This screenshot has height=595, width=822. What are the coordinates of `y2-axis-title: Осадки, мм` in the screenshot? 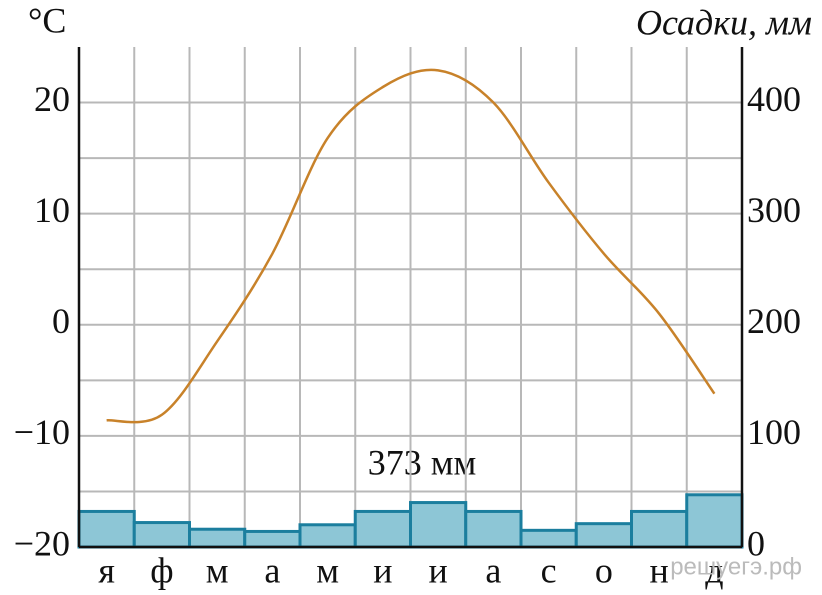 It's located at (724, 22).